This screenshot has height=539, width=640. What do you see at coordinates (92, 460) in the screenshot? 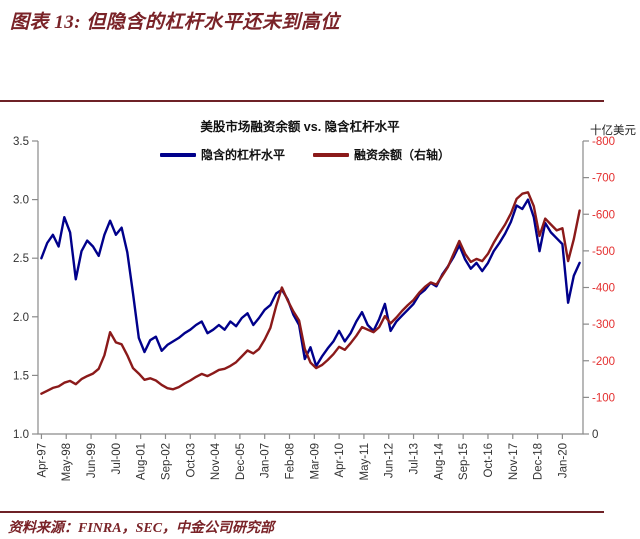
I see `x-axis-tick-label: Jun-99` at bounding box center [92, 460].